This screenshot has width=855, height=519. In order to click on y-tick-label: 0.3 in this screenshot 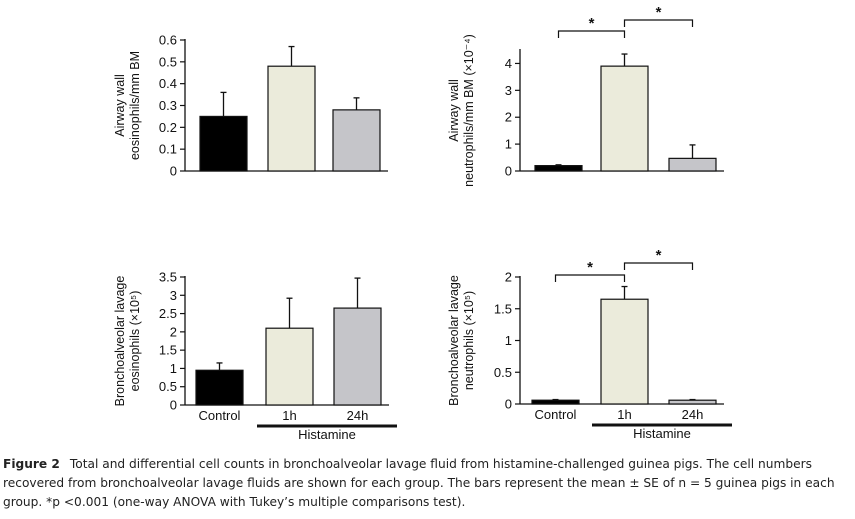, I will do `click(168, 105)`.